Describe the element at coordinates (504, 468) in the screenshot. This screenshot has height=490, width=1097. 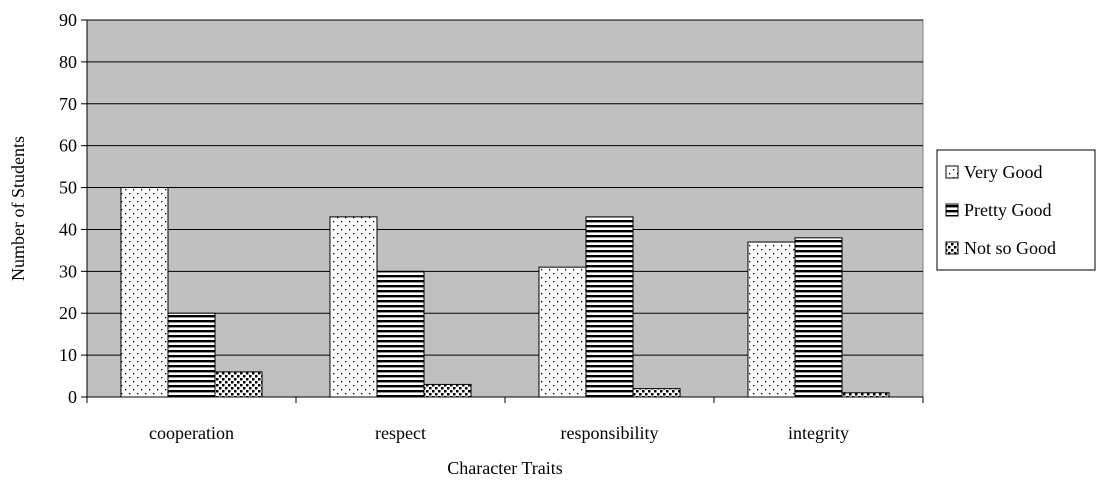
I see `x-axis-label: Character Traits` at that location.